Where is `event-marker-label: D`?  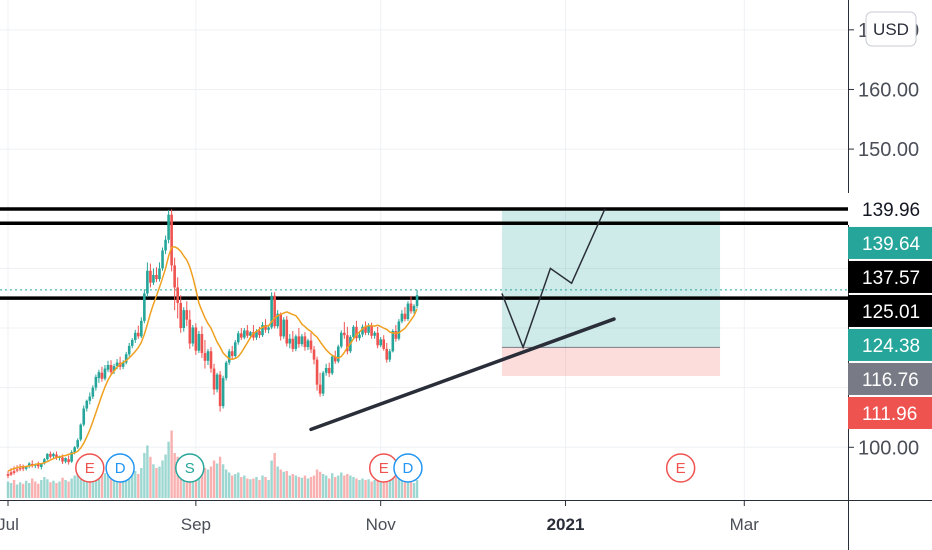
event-marker-label: D is located at coordinates (408, 468).